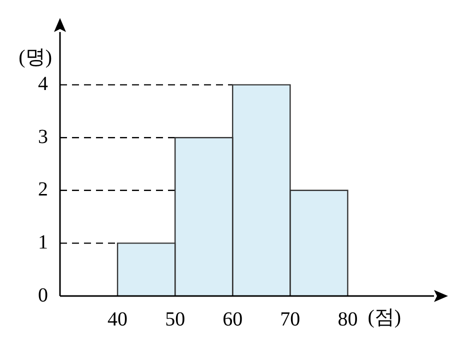 This screenshot has width=460, height=352. I want to click on y-tick-label: 0, so click(43, 295).